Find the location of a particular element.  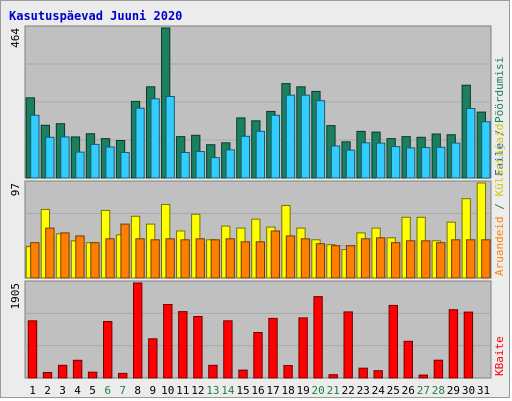

x-tick-label-21: 21 is located at coordinates (333, 390).